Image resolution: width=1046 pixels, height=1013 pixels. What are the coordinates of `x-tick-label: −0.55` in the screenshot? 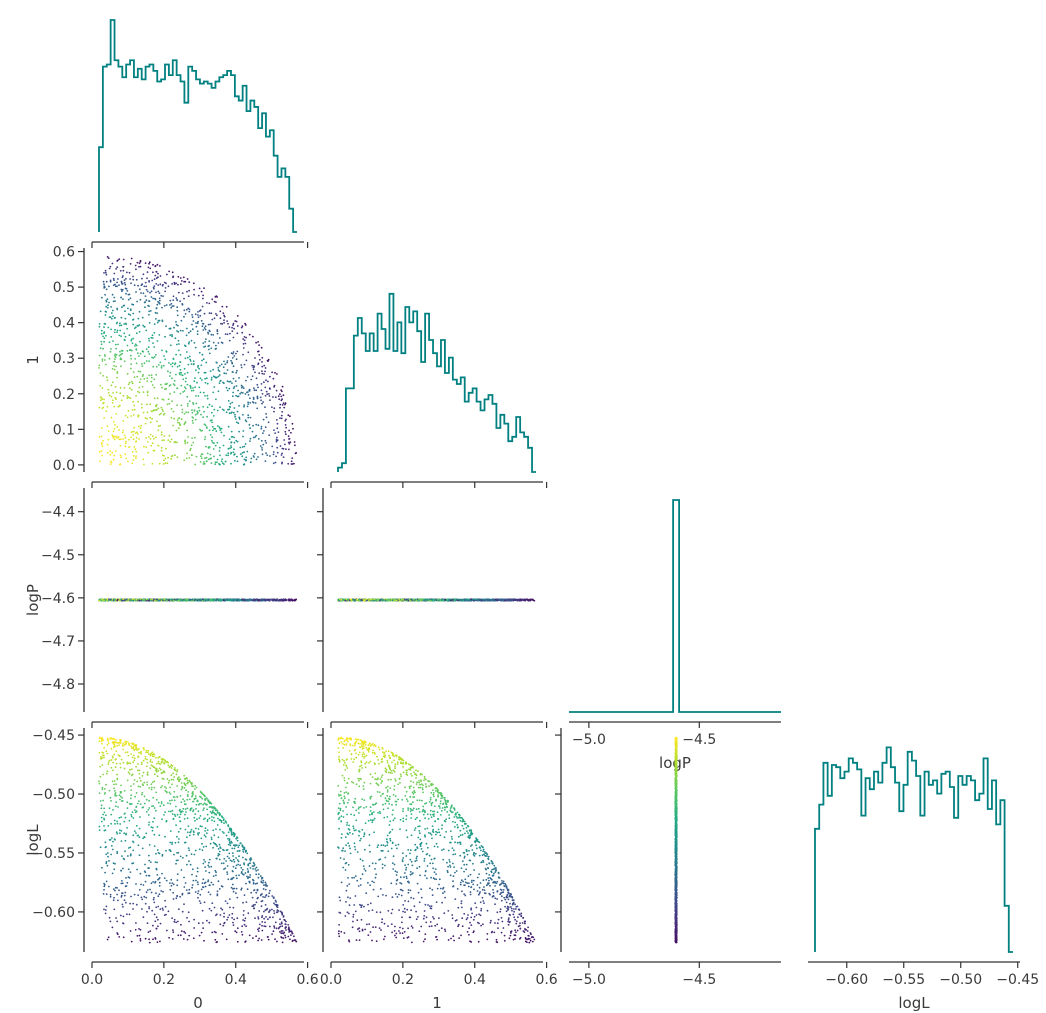 It's located at (903, 980).